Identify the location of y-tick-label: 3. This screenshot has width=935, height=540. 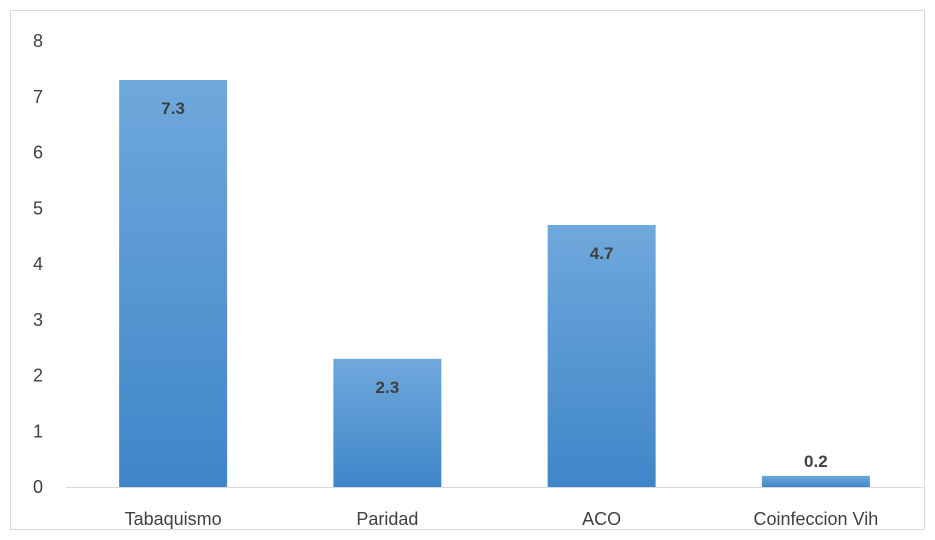
(38, 320).